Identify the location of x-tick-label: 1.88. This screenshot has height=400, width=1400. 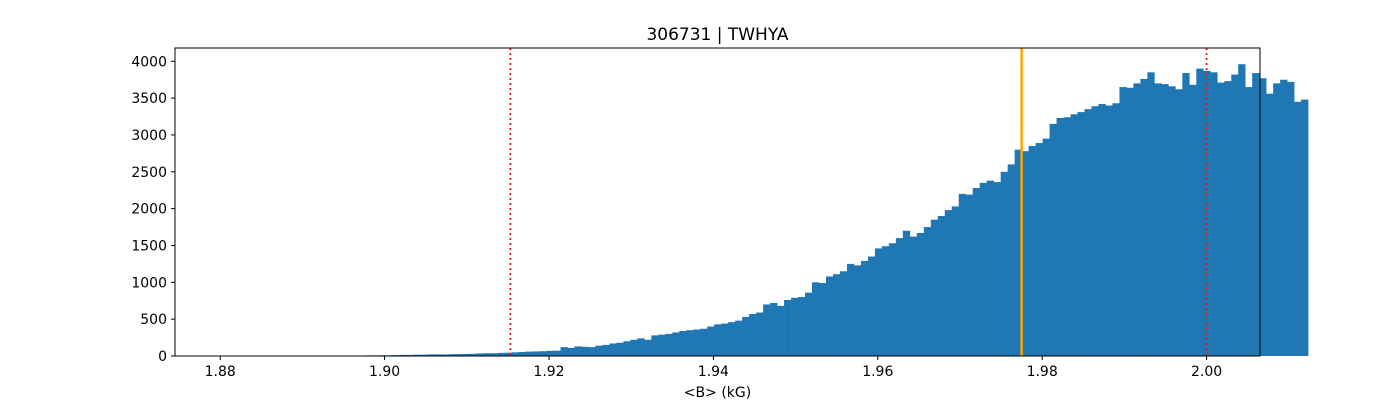
(220, 372).